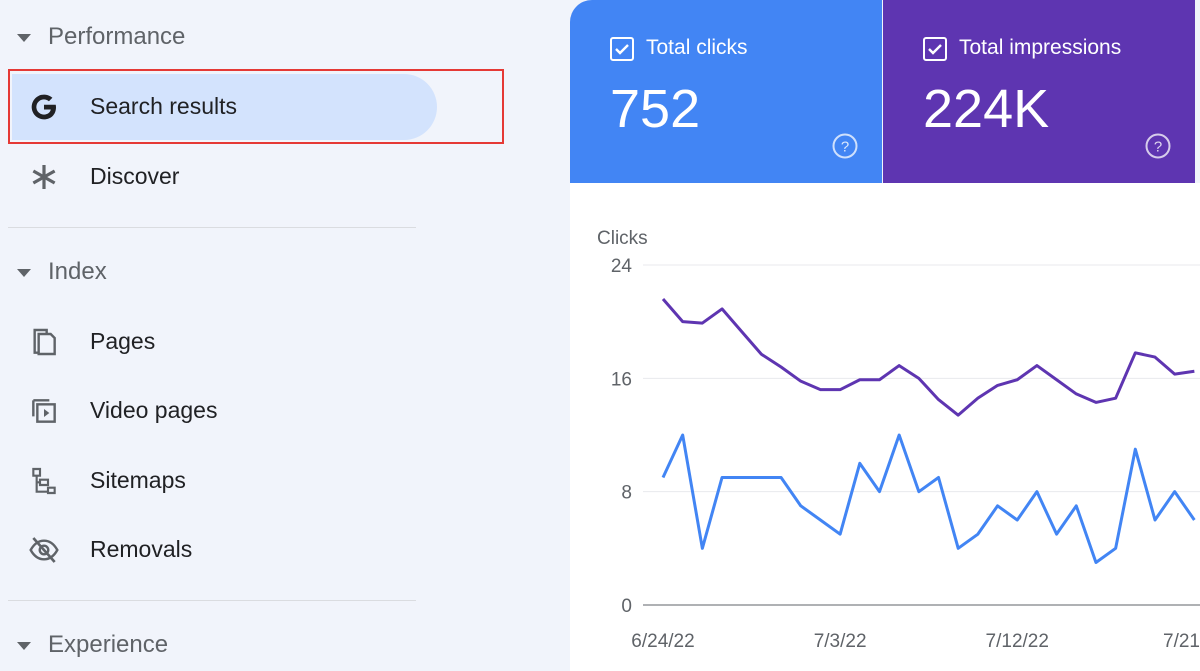  I want to click on section-header: Index, so click(77, 271).